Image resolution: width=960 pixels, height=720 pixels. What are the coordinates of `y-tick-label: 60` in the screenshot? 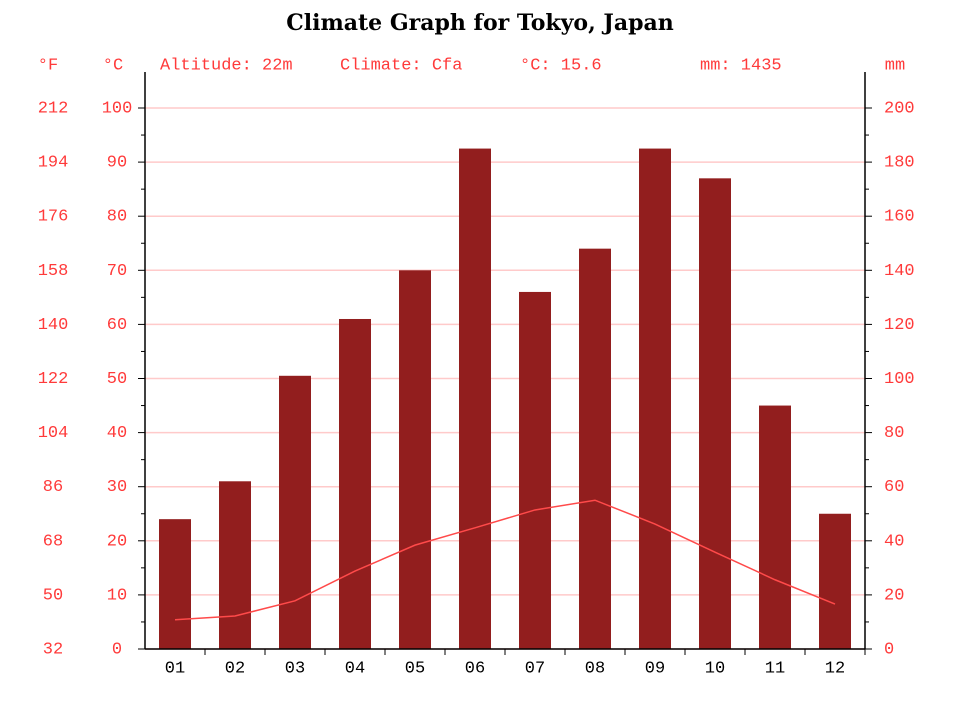 It's located at (117, 325).